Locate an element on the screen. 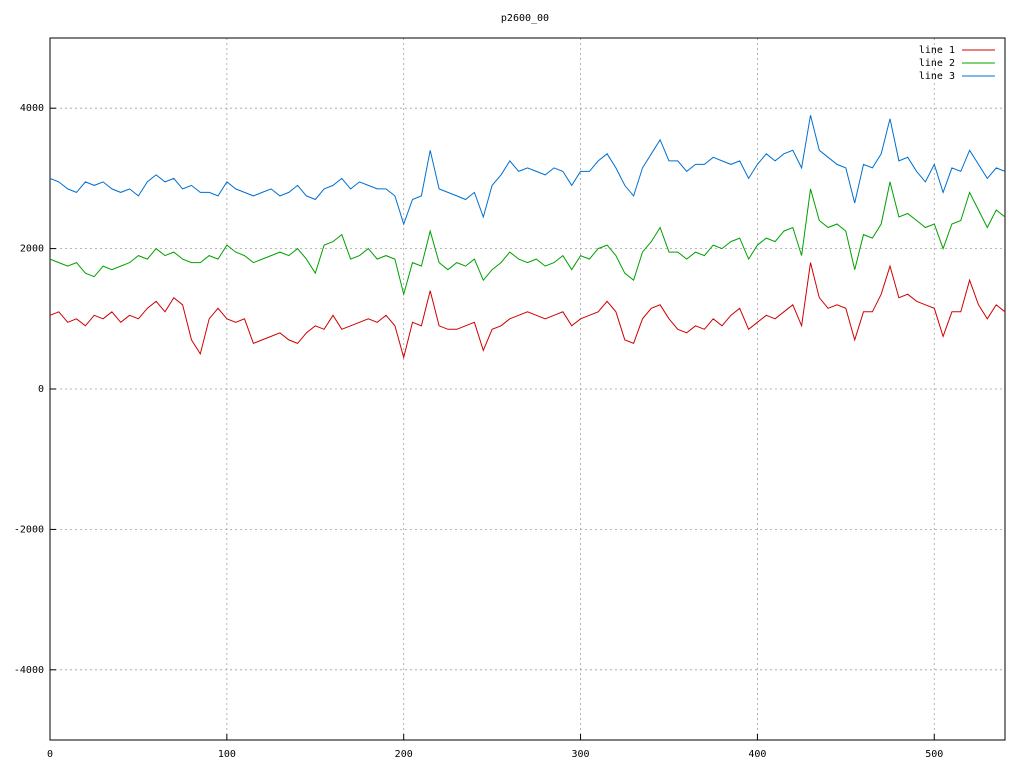 The image size is (1024, 768). y-tick-label: -2000 is located at coordinates (29, 529).